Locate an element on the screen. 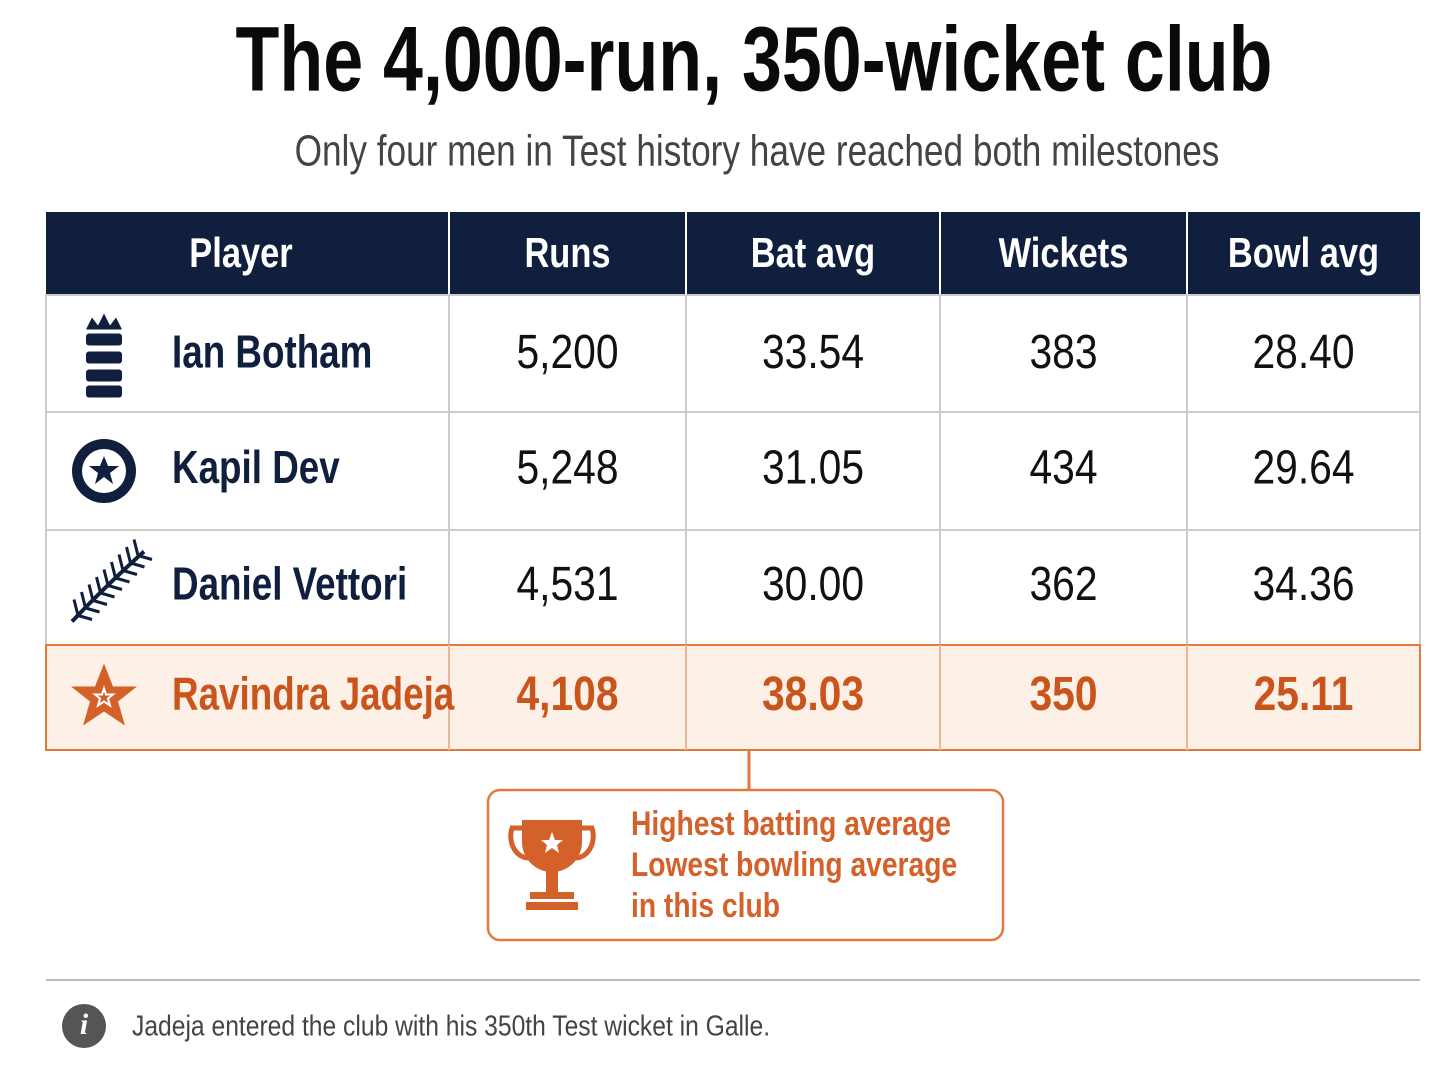 Image resolution: width=1448 pixels, height=1086 pixels. stat-value: 34.36 is located at coordinates (1303, 584).